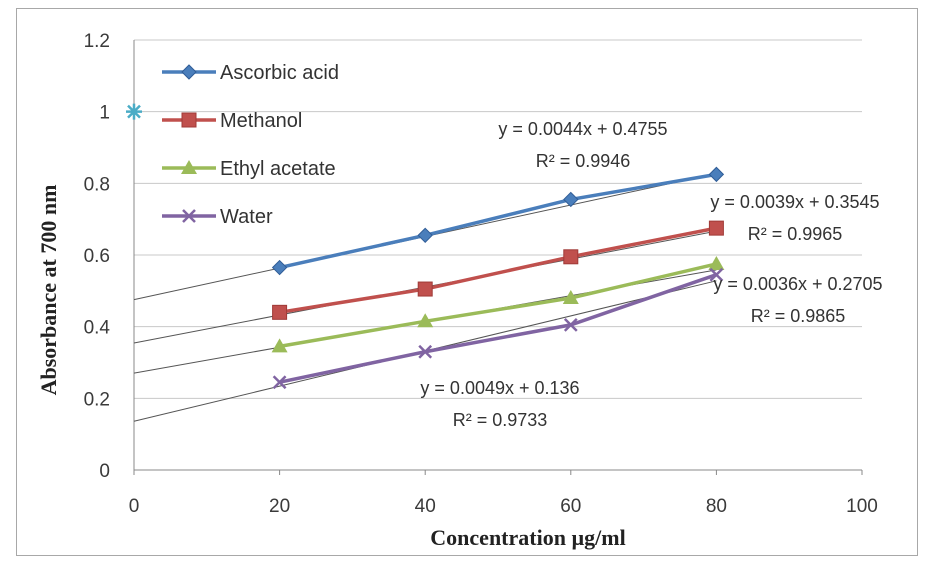 The height and width of the screenshot is (567, 934). I want to click on legend: Ascorbic acid Methanol Ethyl acetate Water, so click(250, 145).